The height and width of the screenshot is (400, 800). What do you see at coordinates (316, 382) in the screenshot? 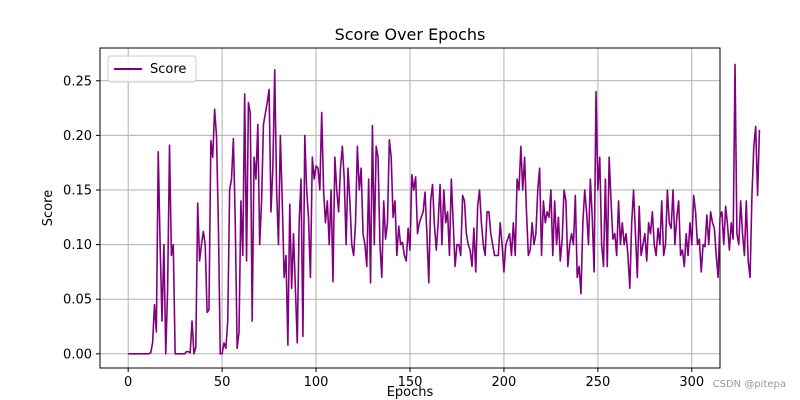
I see `x-tick-label: 100` at bounding box center [316, 382].